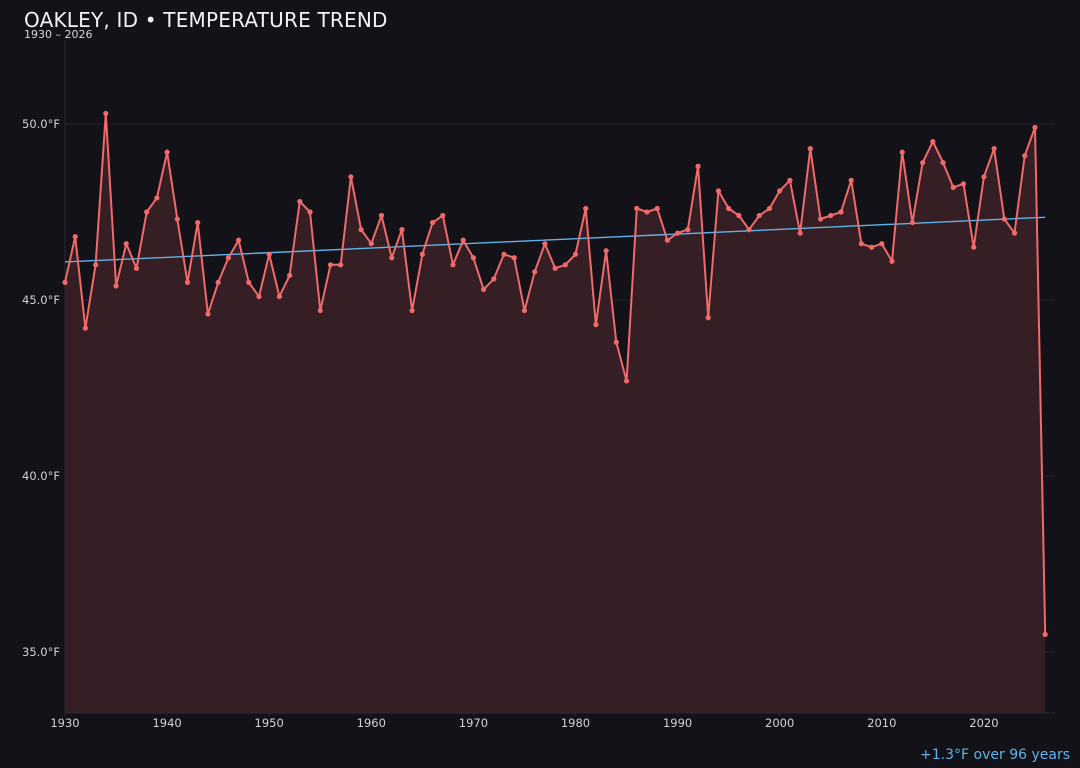  I want to click on x-axis-tick-labels: 1930 1940 1950 1960 1970 1980 1990 2000 2010 2020, so click(524, 721).